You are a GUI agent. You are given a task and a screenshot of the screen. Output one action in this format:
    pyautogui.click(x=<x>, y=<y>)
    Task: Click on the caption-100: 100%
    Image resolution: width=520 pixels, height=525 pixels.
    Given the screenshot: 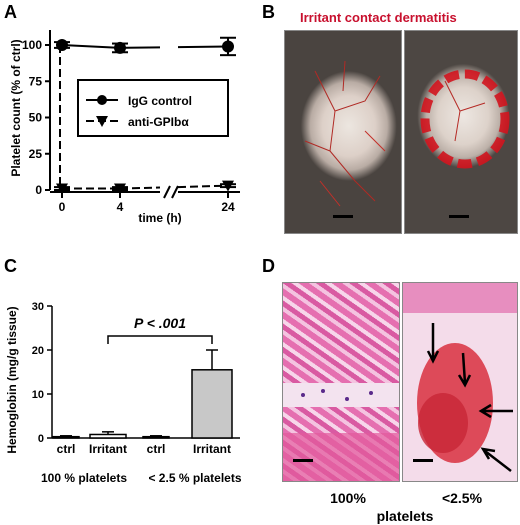 What is the action you would take?
    pyautogui.click(x=348, y=498)
    